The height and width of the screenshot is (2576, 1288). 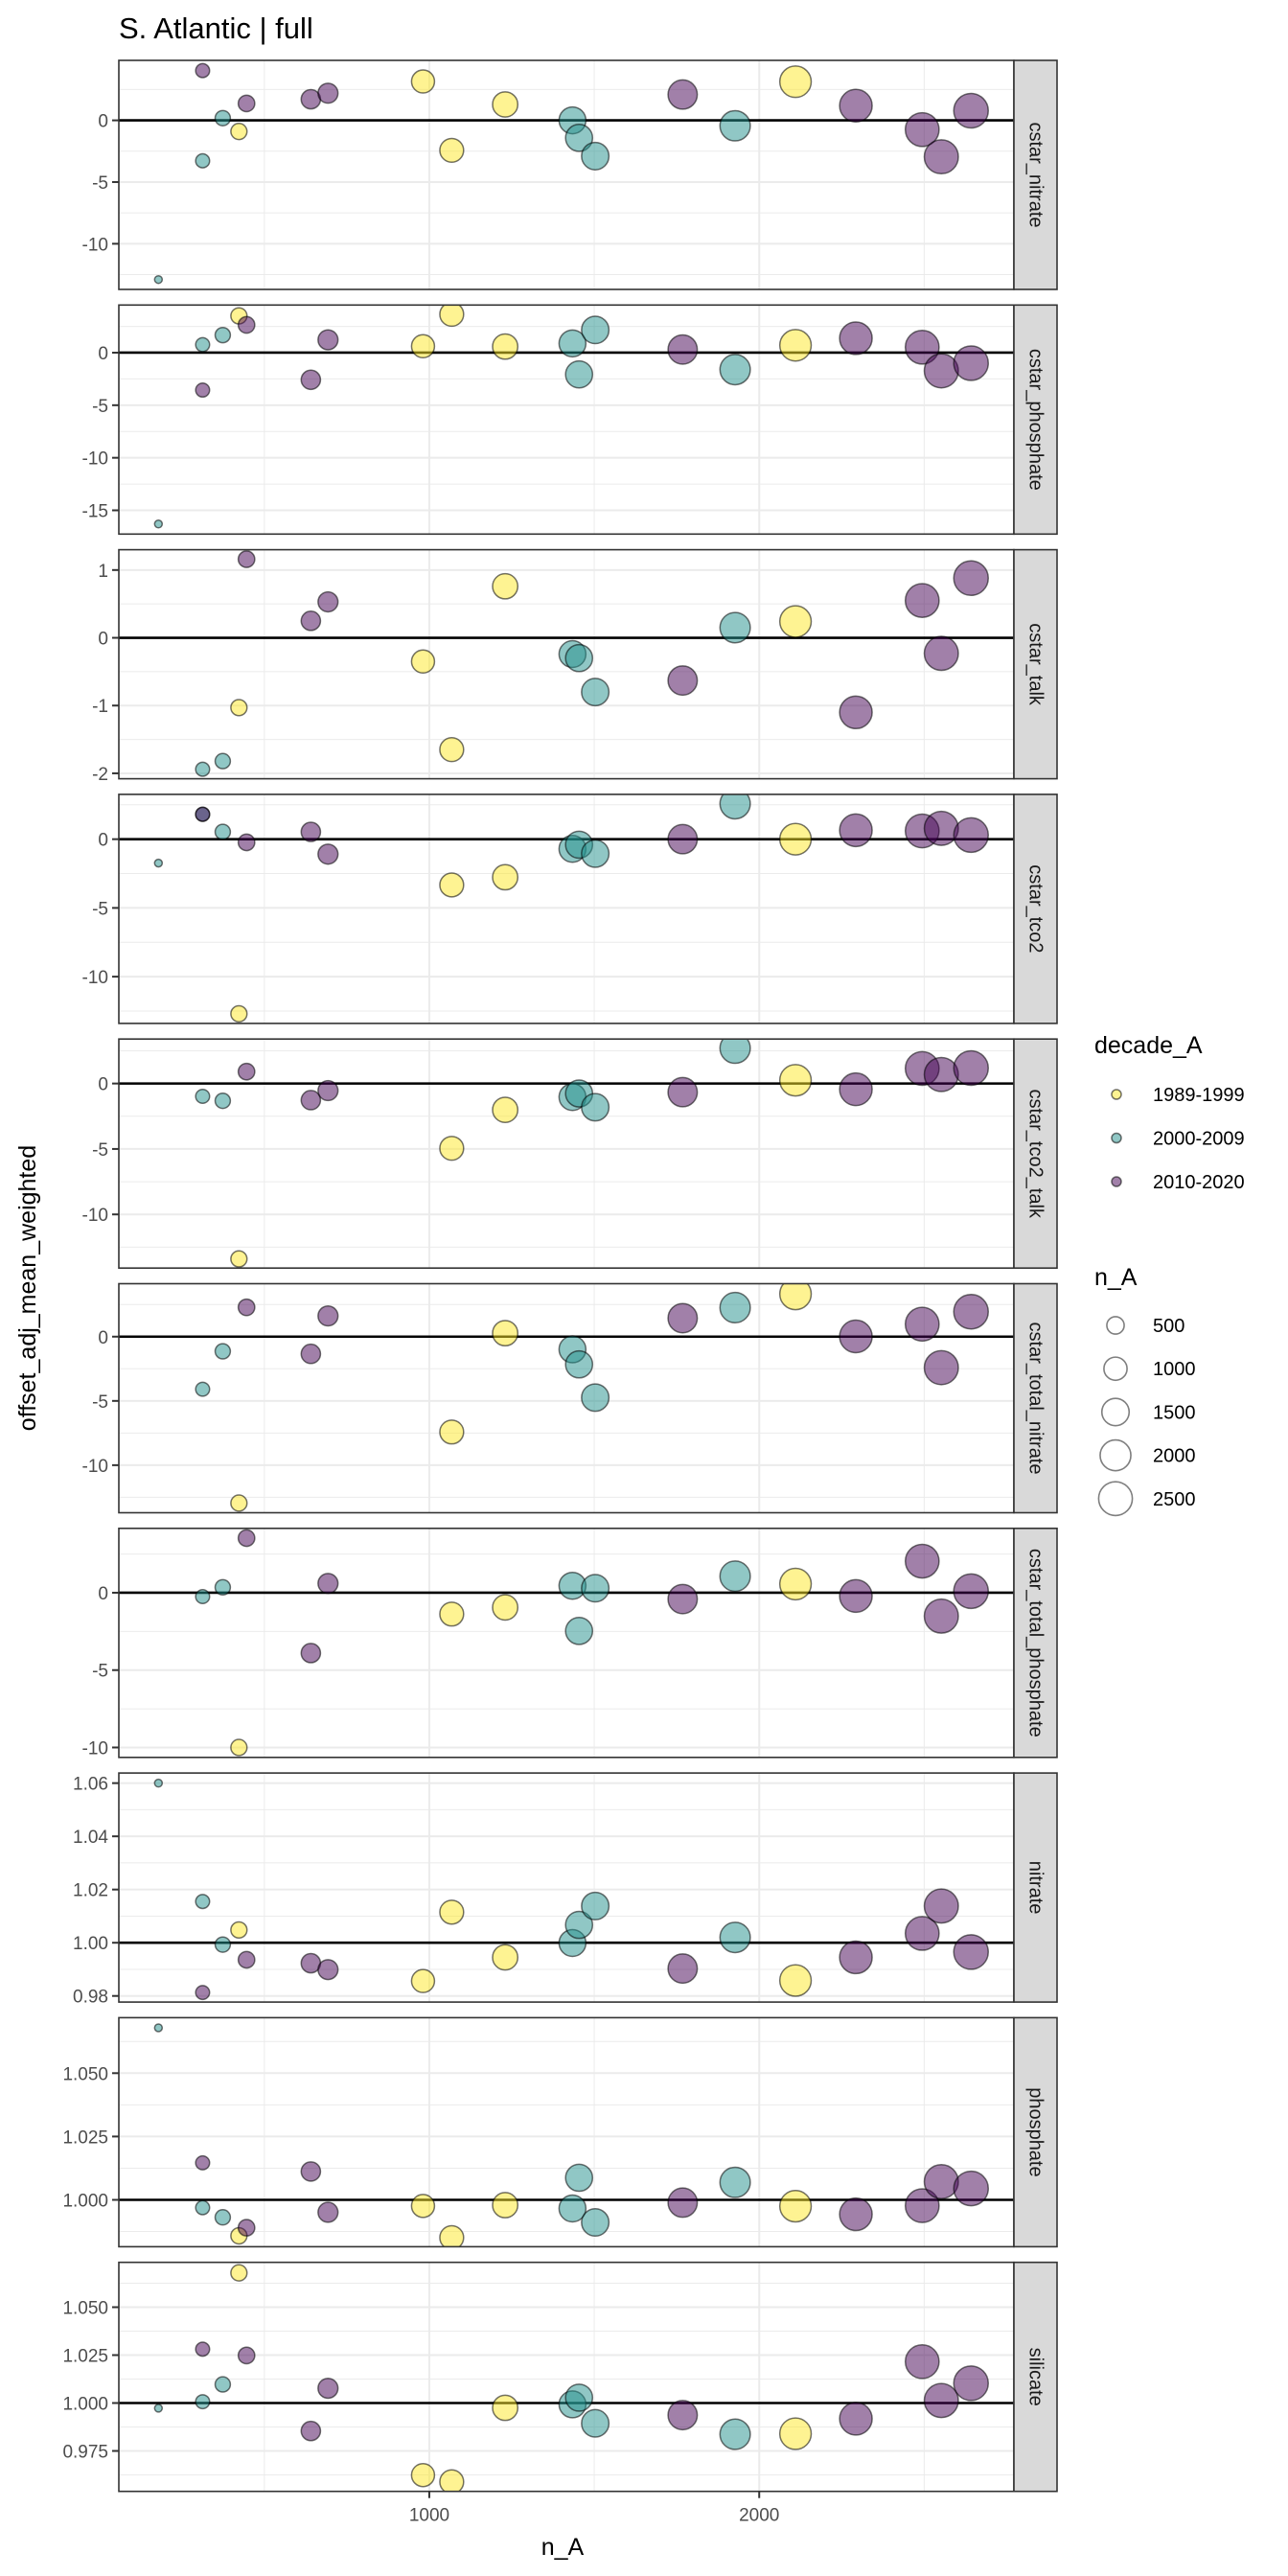 What do you see at coordinates (85, 2453) in the screenshot?
I see `y-tick-label: 0.975` at bounding box center [85, 2453].